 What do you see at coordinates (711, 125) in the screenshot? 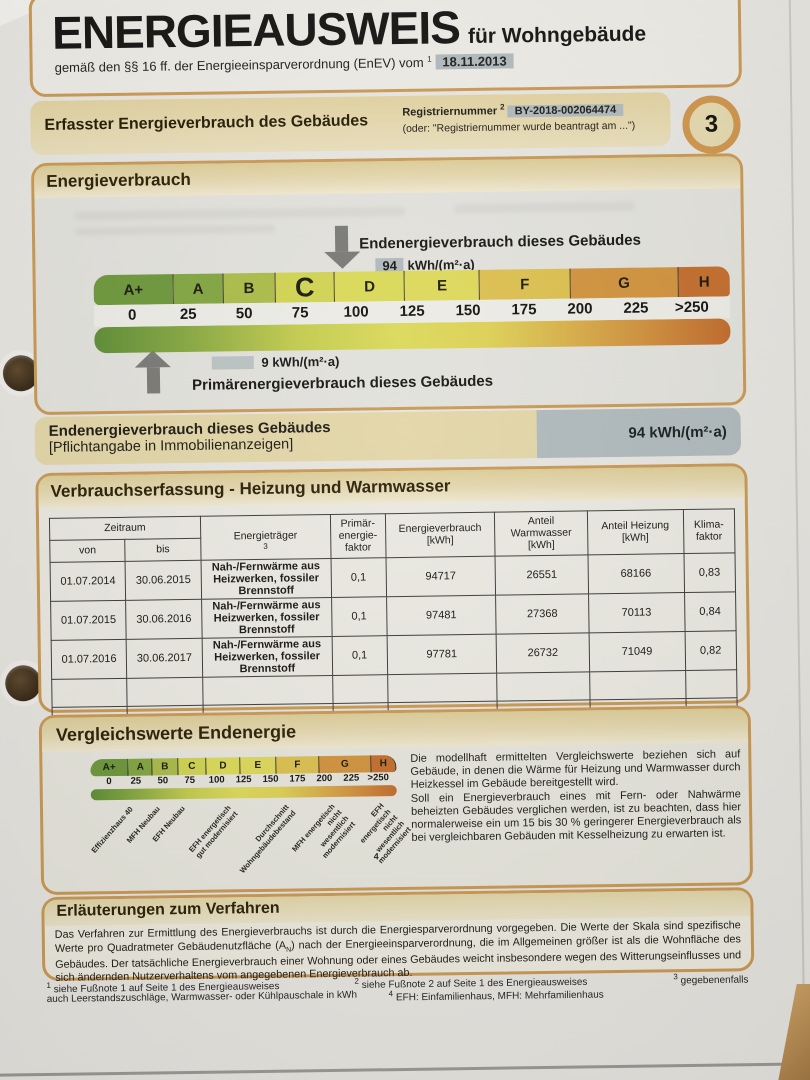
I see `page-number-badge: 3` at bounding box center [711, 125].